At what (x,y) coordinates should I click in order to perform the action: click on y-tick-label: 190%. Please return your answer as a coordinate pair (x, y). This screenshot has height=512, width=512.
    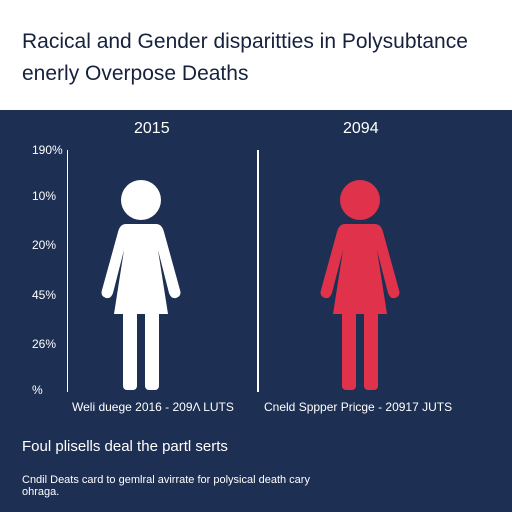
    Looking at the image, I should click on (47, 150).